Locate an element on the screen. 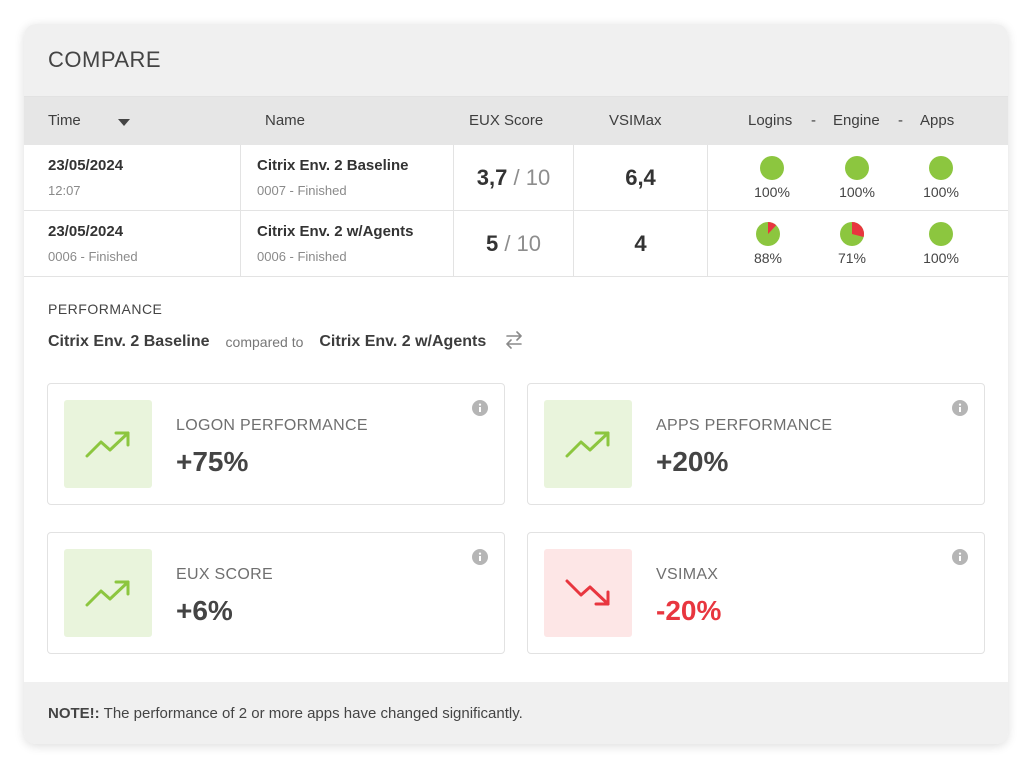  status-cell: 100% 100% 100% is located at coordinates (857, 177).